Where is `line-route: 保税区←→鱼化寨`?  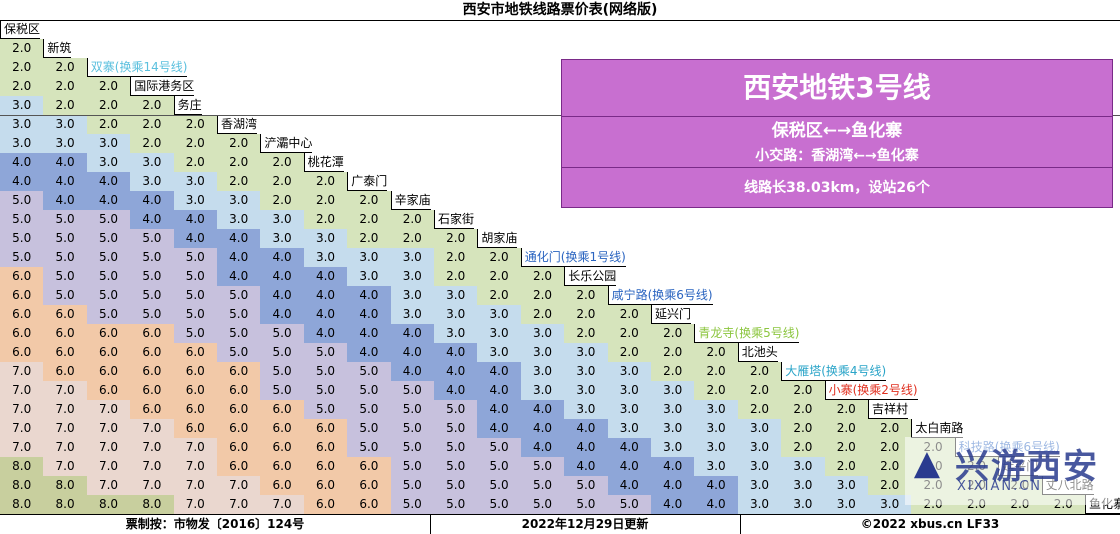
line-route: 保税区←→鱼化寨 is located at coordinates (837, 131).